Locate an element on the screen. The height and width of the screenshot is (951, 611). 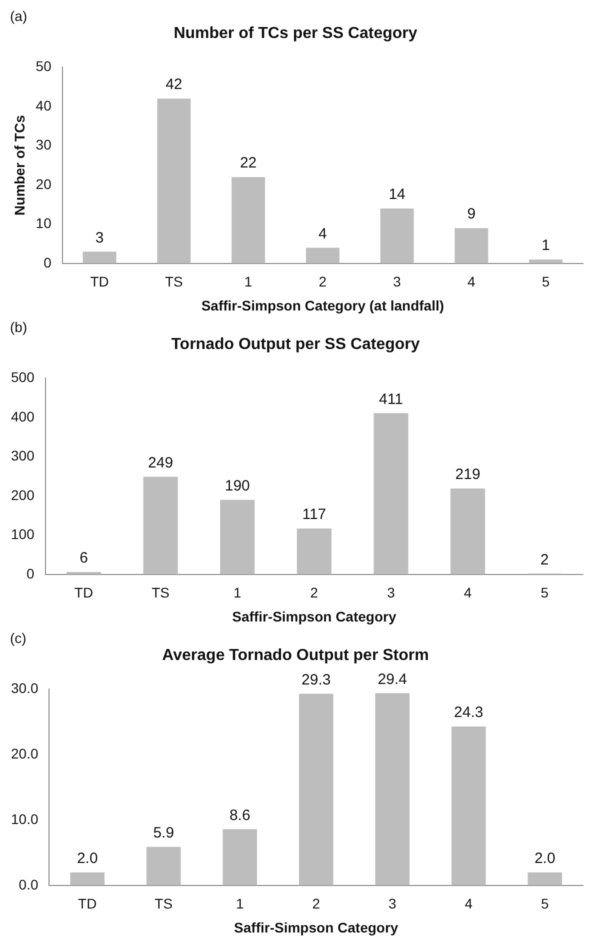
y-tick-label: 40 is located at coordinates (44, 105).